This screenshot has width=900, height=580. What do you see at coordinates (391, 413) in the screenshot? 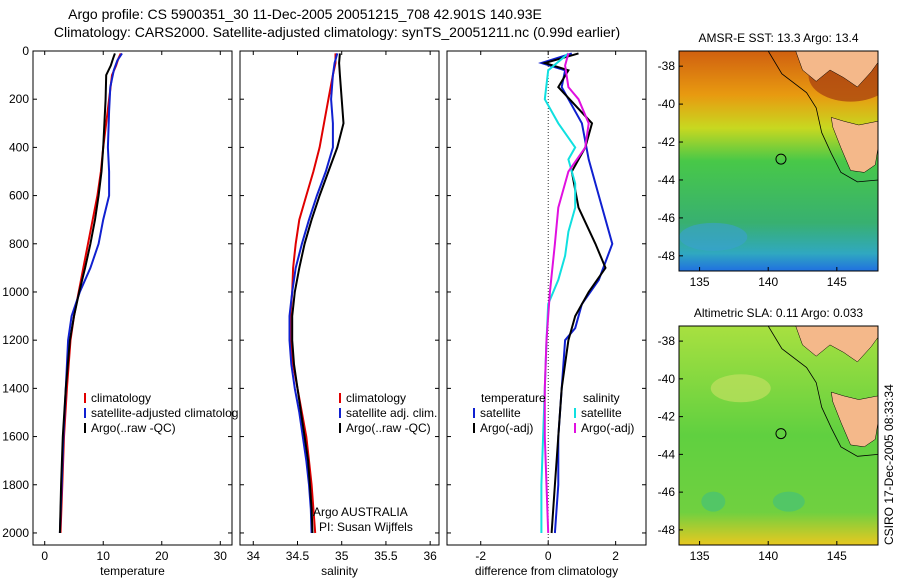
I see `legend-label: satellite adj. clim.` at bounding box center [391, 413].